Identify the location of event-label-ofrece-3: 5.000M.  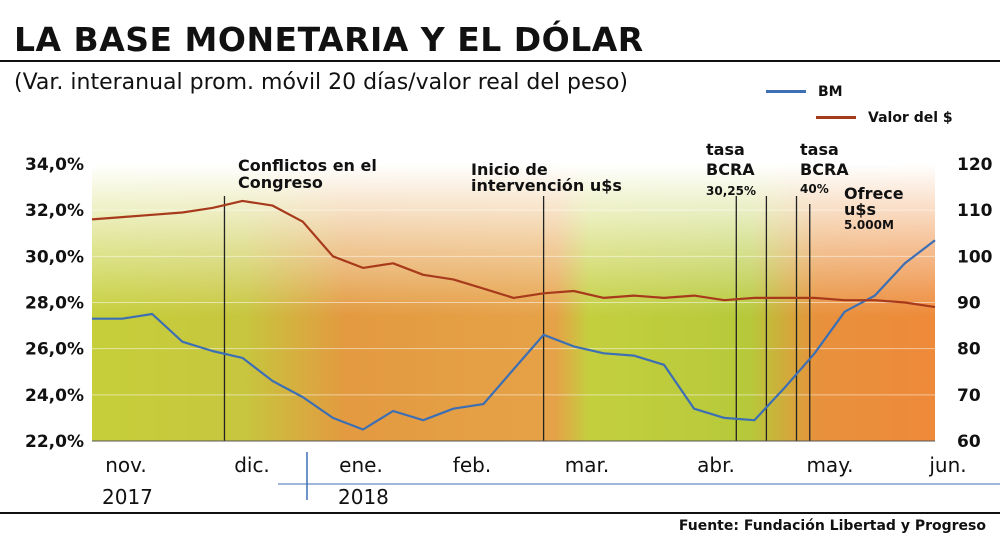
(869, 225).